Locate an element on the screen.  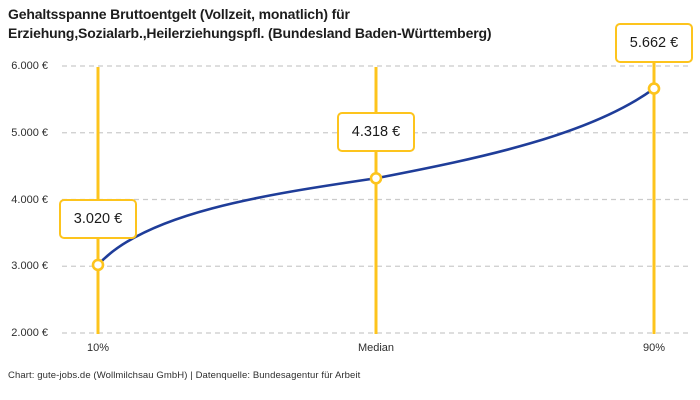
y-tick-label: 6.000 € is located at coordinates (29, 66).